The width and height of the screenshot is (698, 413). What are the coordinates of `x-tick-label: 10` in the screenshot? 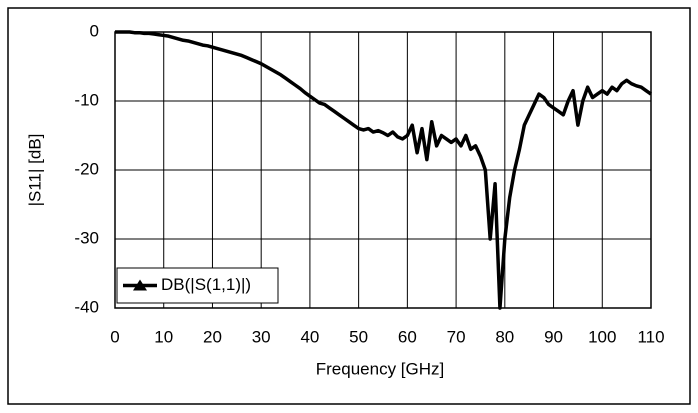 It's located at (163, 336).